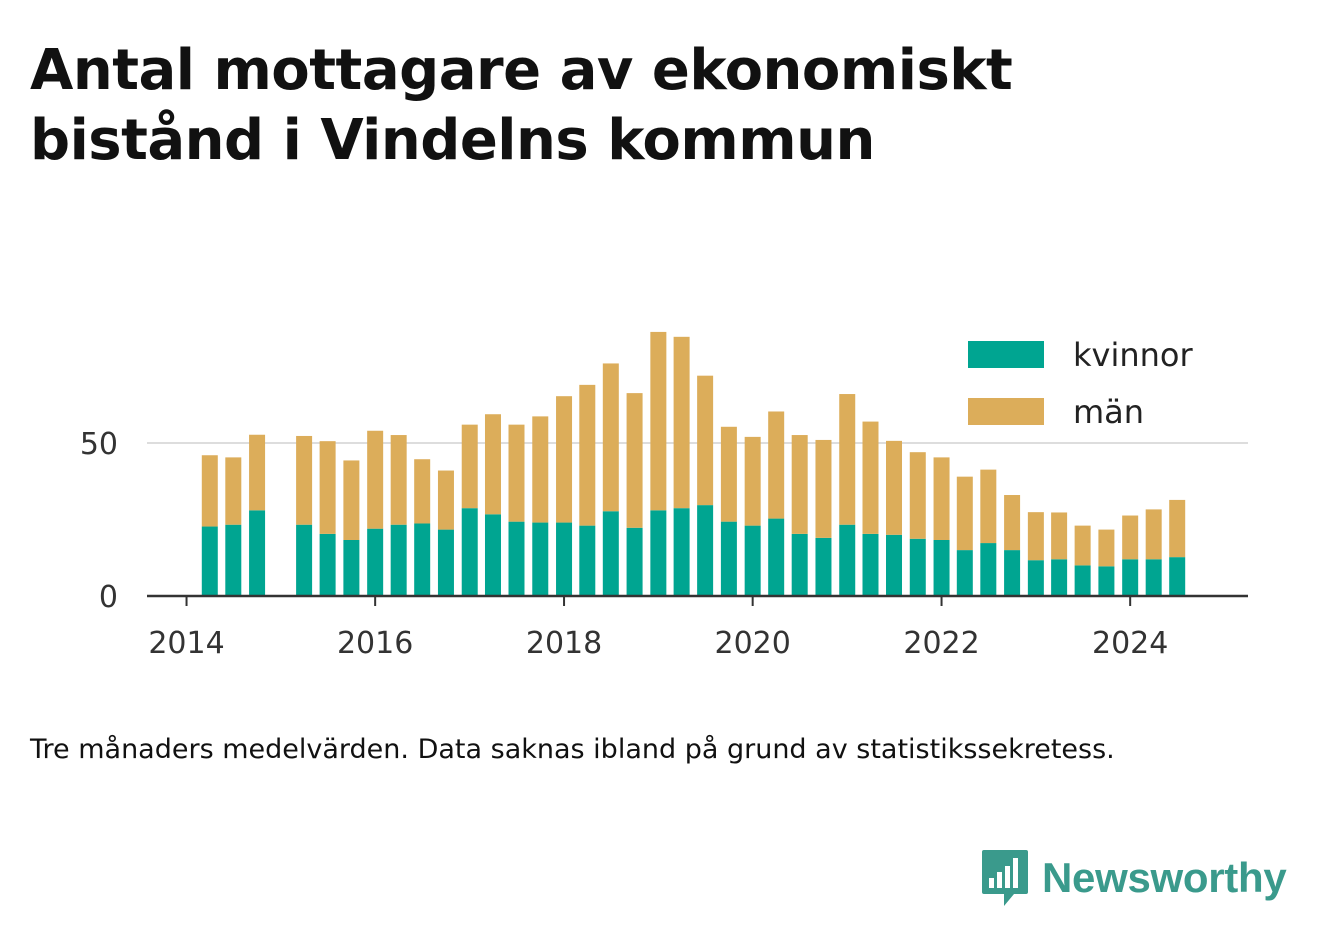  What do you see at coordinates (1081, 383) in the screenshot?
I see `legend: kvinnor män` at bounding box center [1081, 383].